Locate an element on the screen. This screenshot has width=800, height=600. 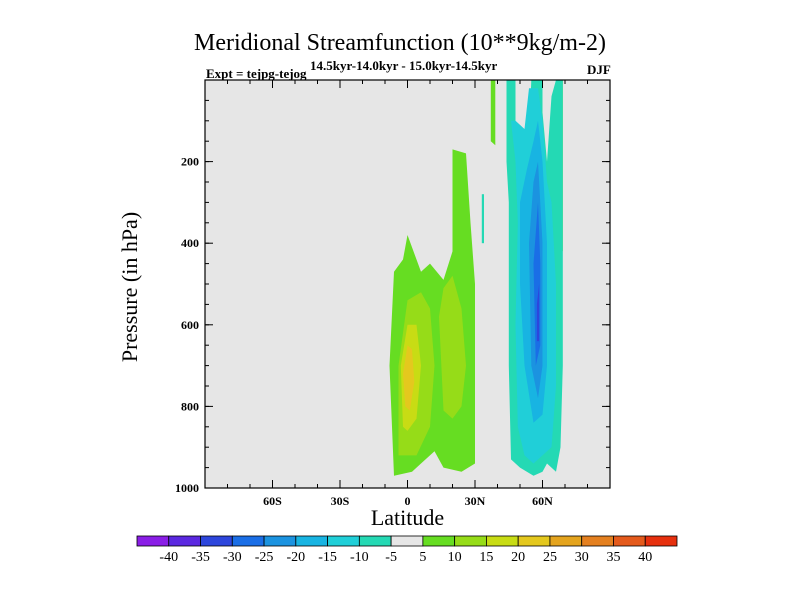
colorbar-label: 20 is located at coordinates (518, 557).